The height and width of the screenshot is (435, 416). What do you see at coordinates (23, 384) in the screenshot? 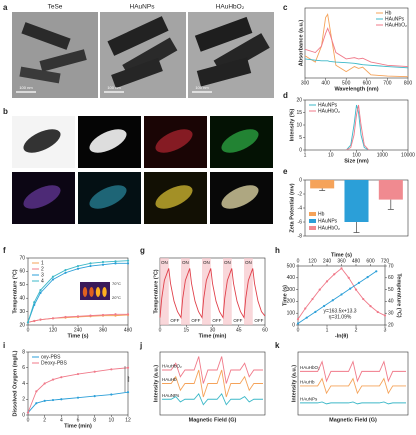
I see `y-tick-label: 4` at bounding box center [23, 384].